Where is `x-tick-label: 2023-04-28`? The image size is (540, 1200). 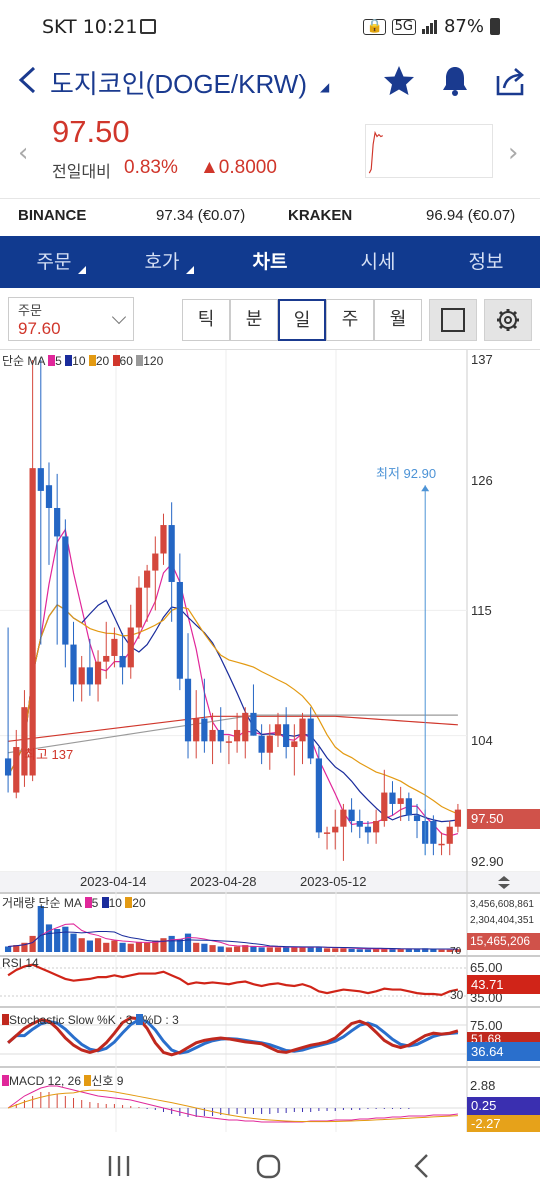
x-tick-label: 2023-04-28 is located at coordinates (223, 881).